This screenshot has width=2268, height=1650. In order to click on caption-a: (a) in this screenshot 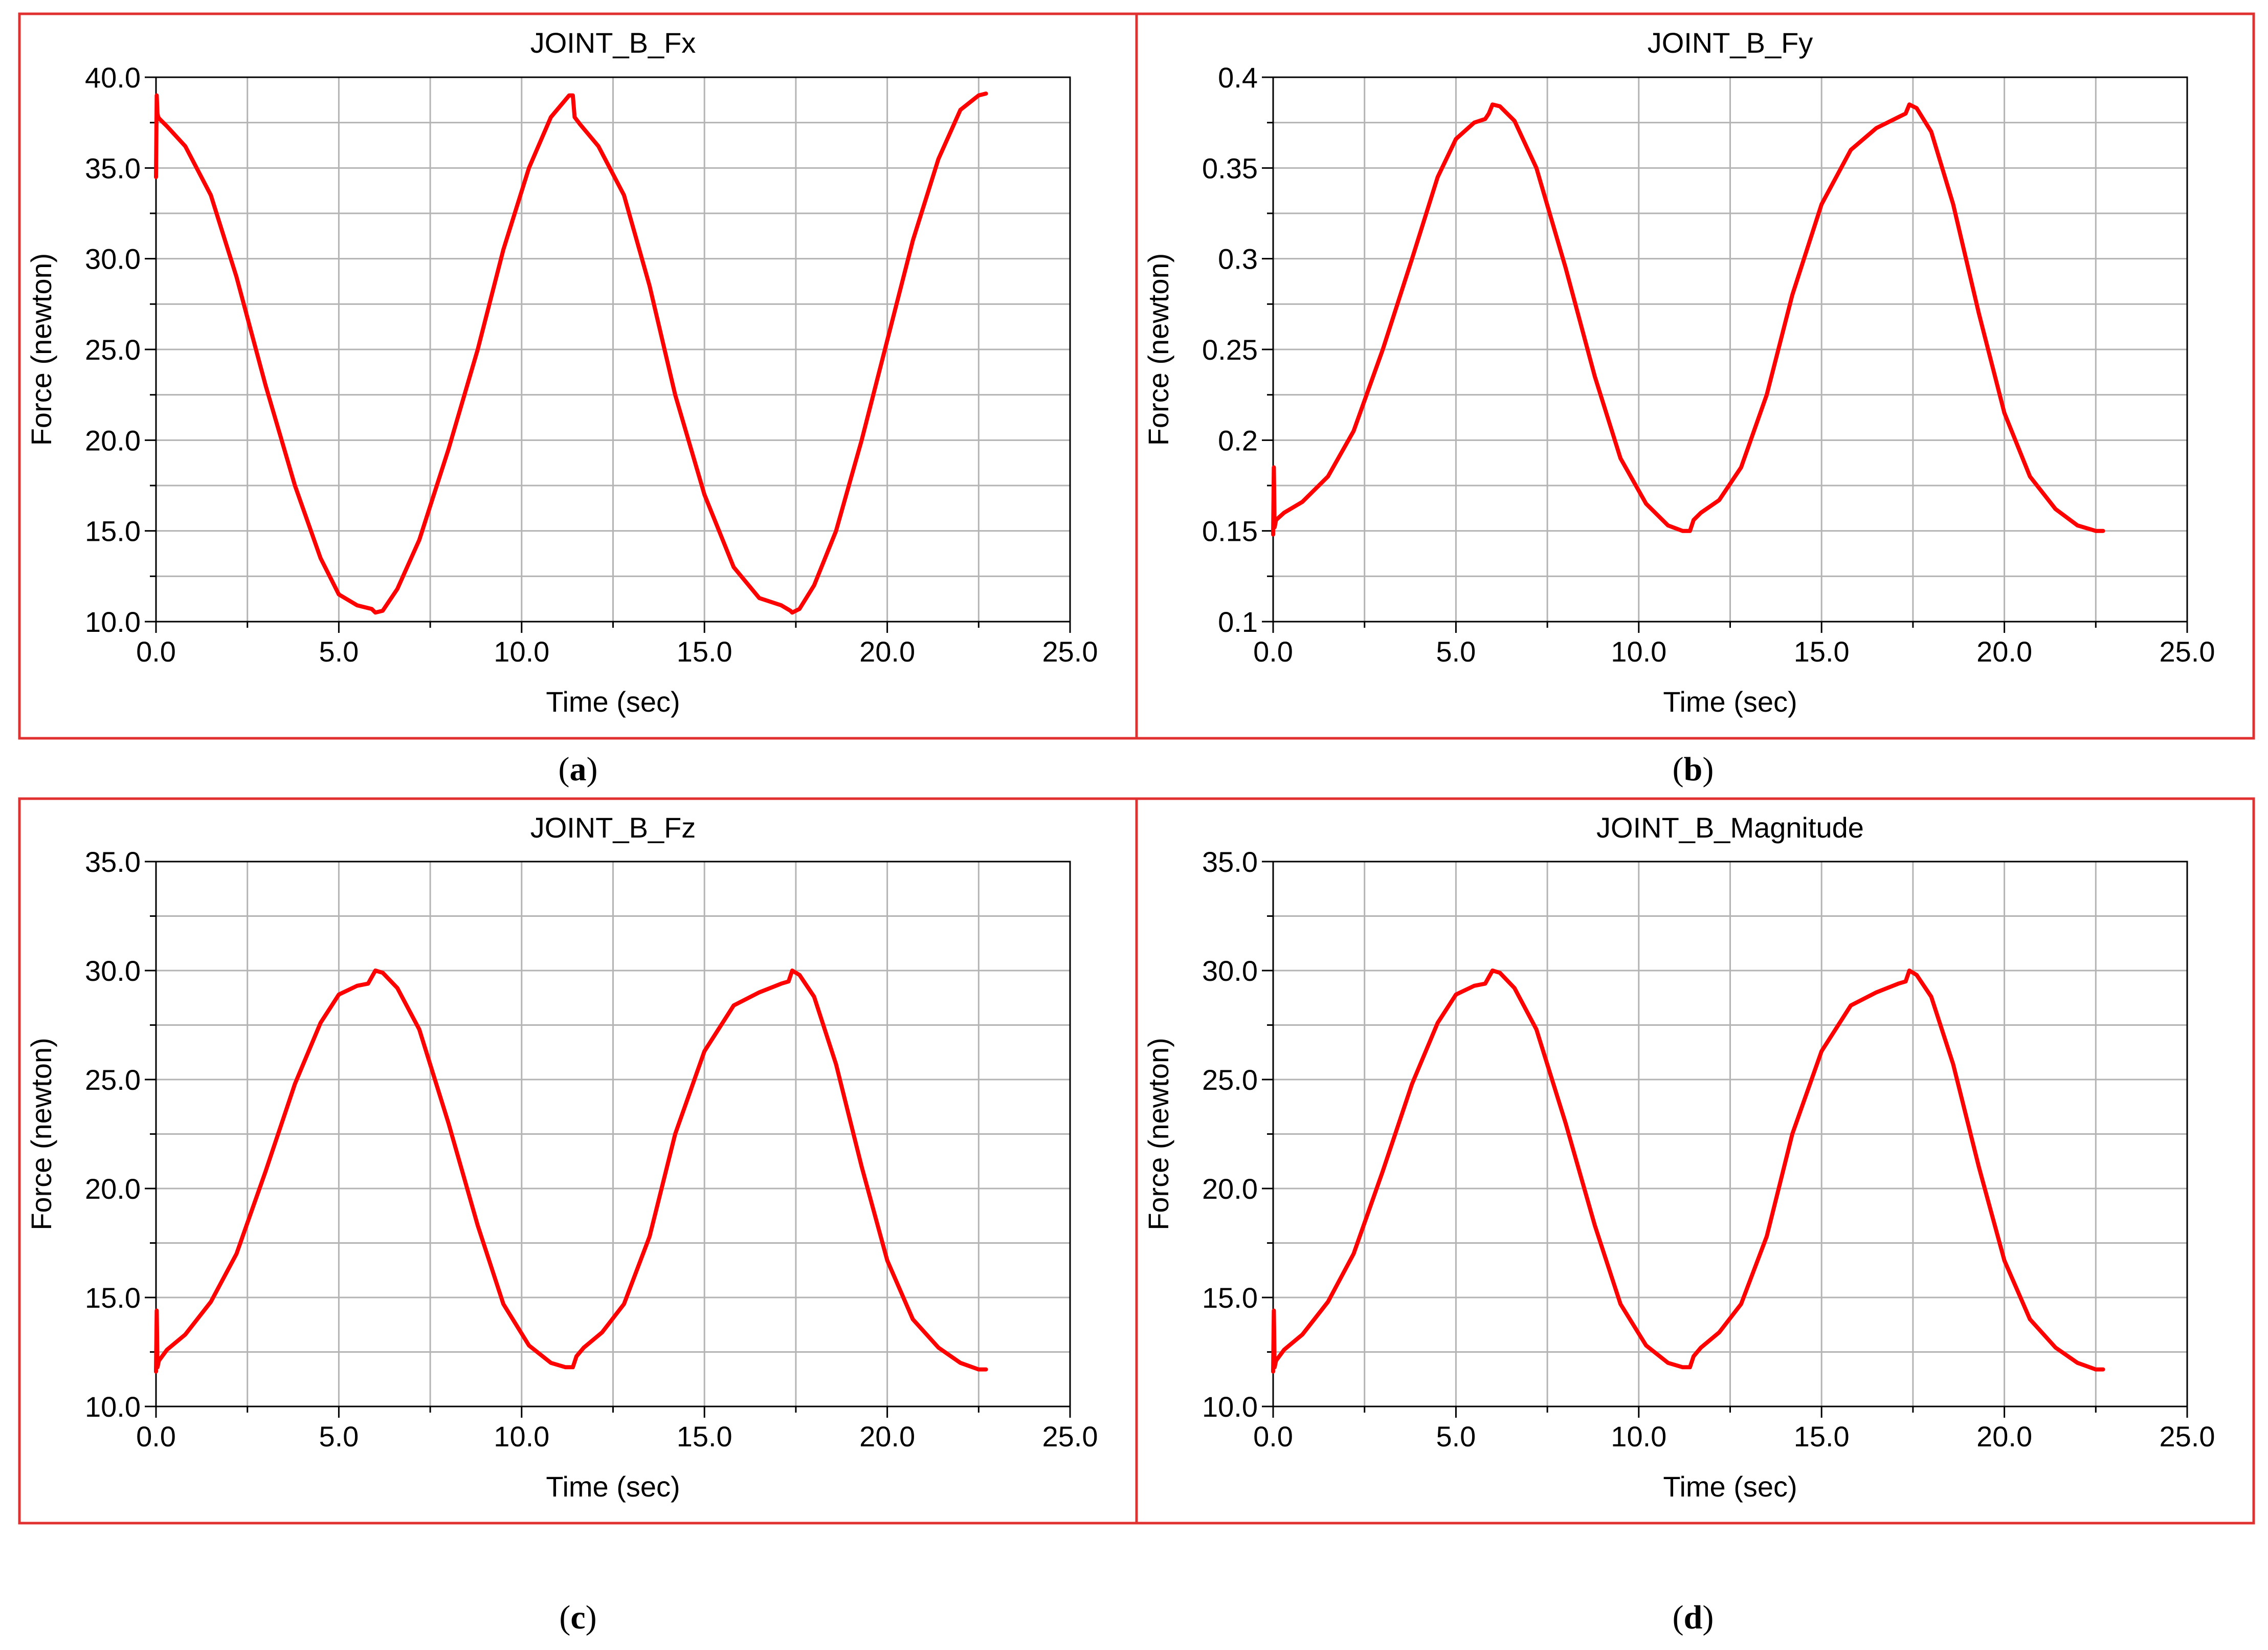, I will do `click(578, 769)`.